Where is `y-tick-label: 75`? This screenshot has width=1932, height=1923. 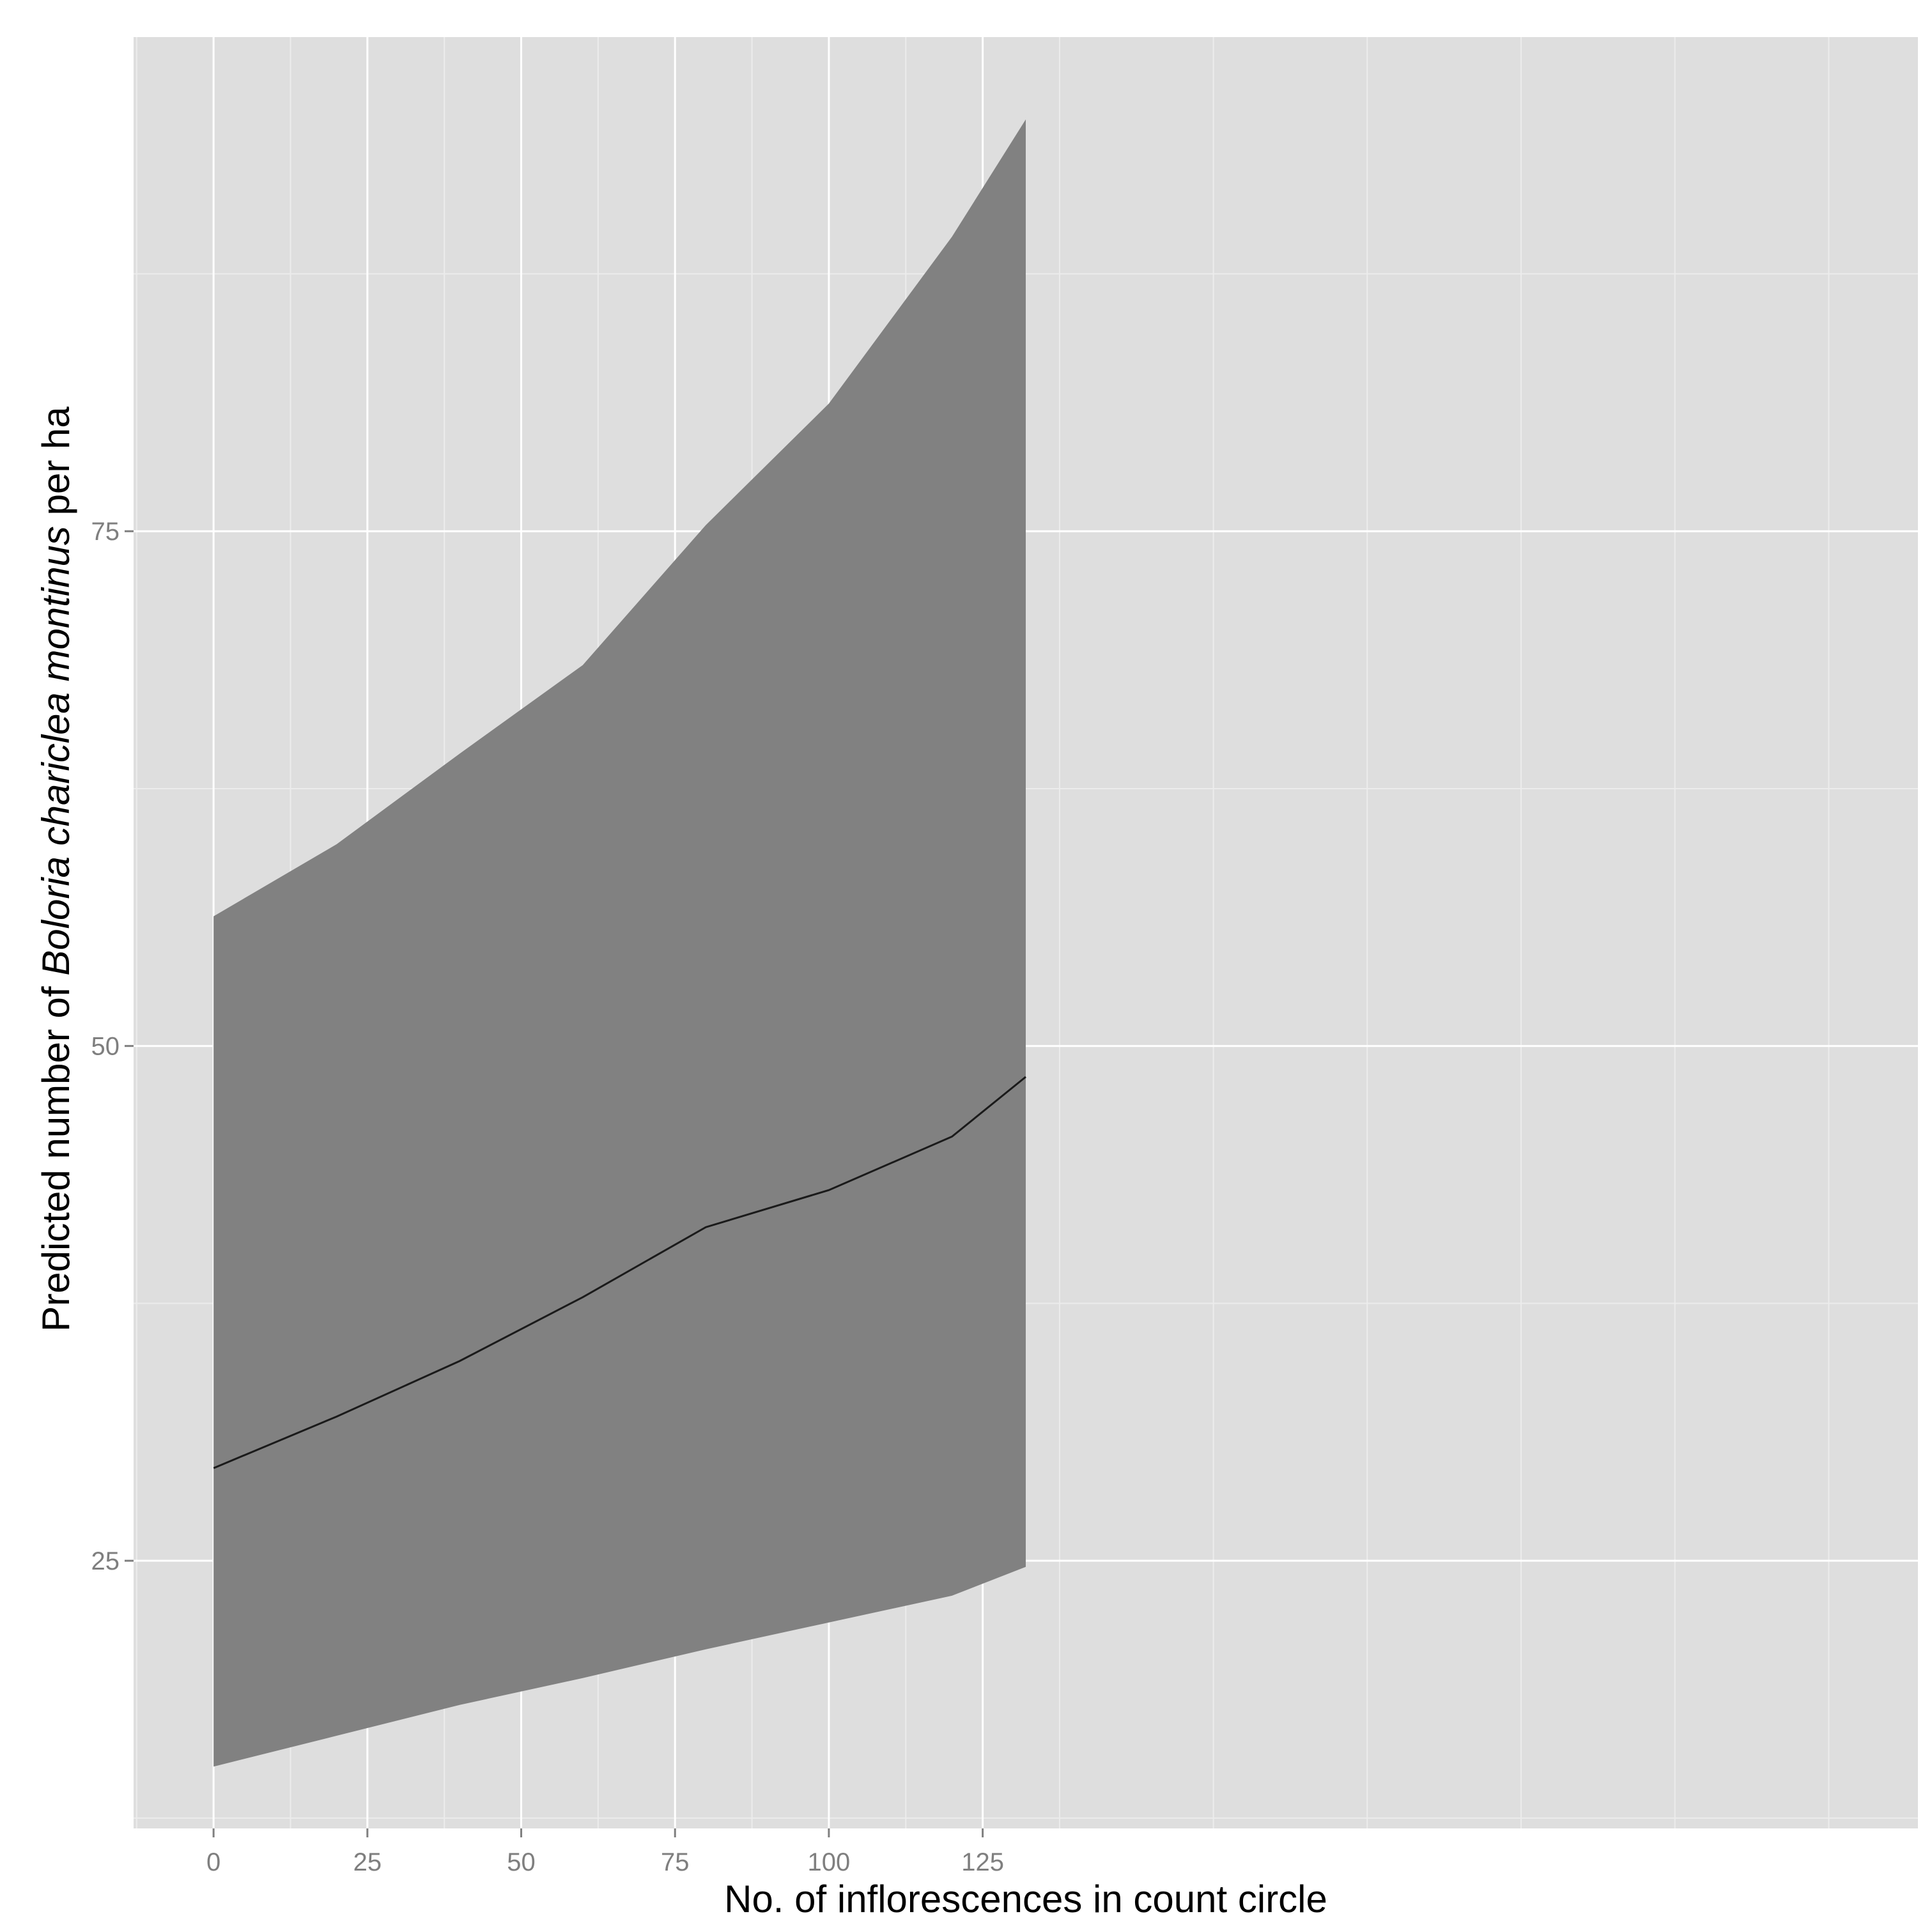
y-tick-label: 75 is located at coordinates (105, 532).